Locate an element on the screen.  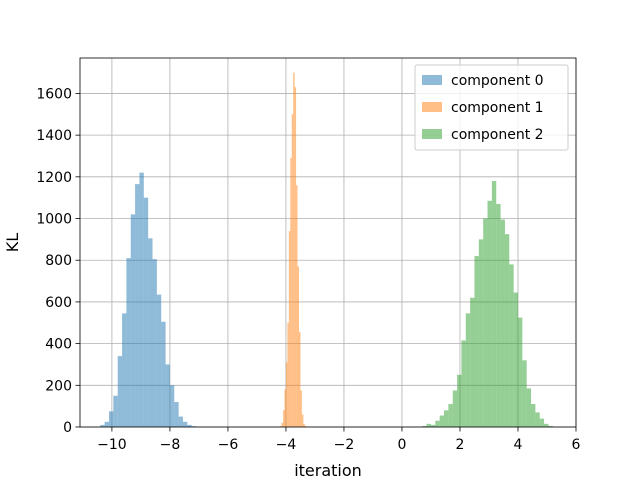
x-tick-label: −6 is located at coordinates (228, 445).